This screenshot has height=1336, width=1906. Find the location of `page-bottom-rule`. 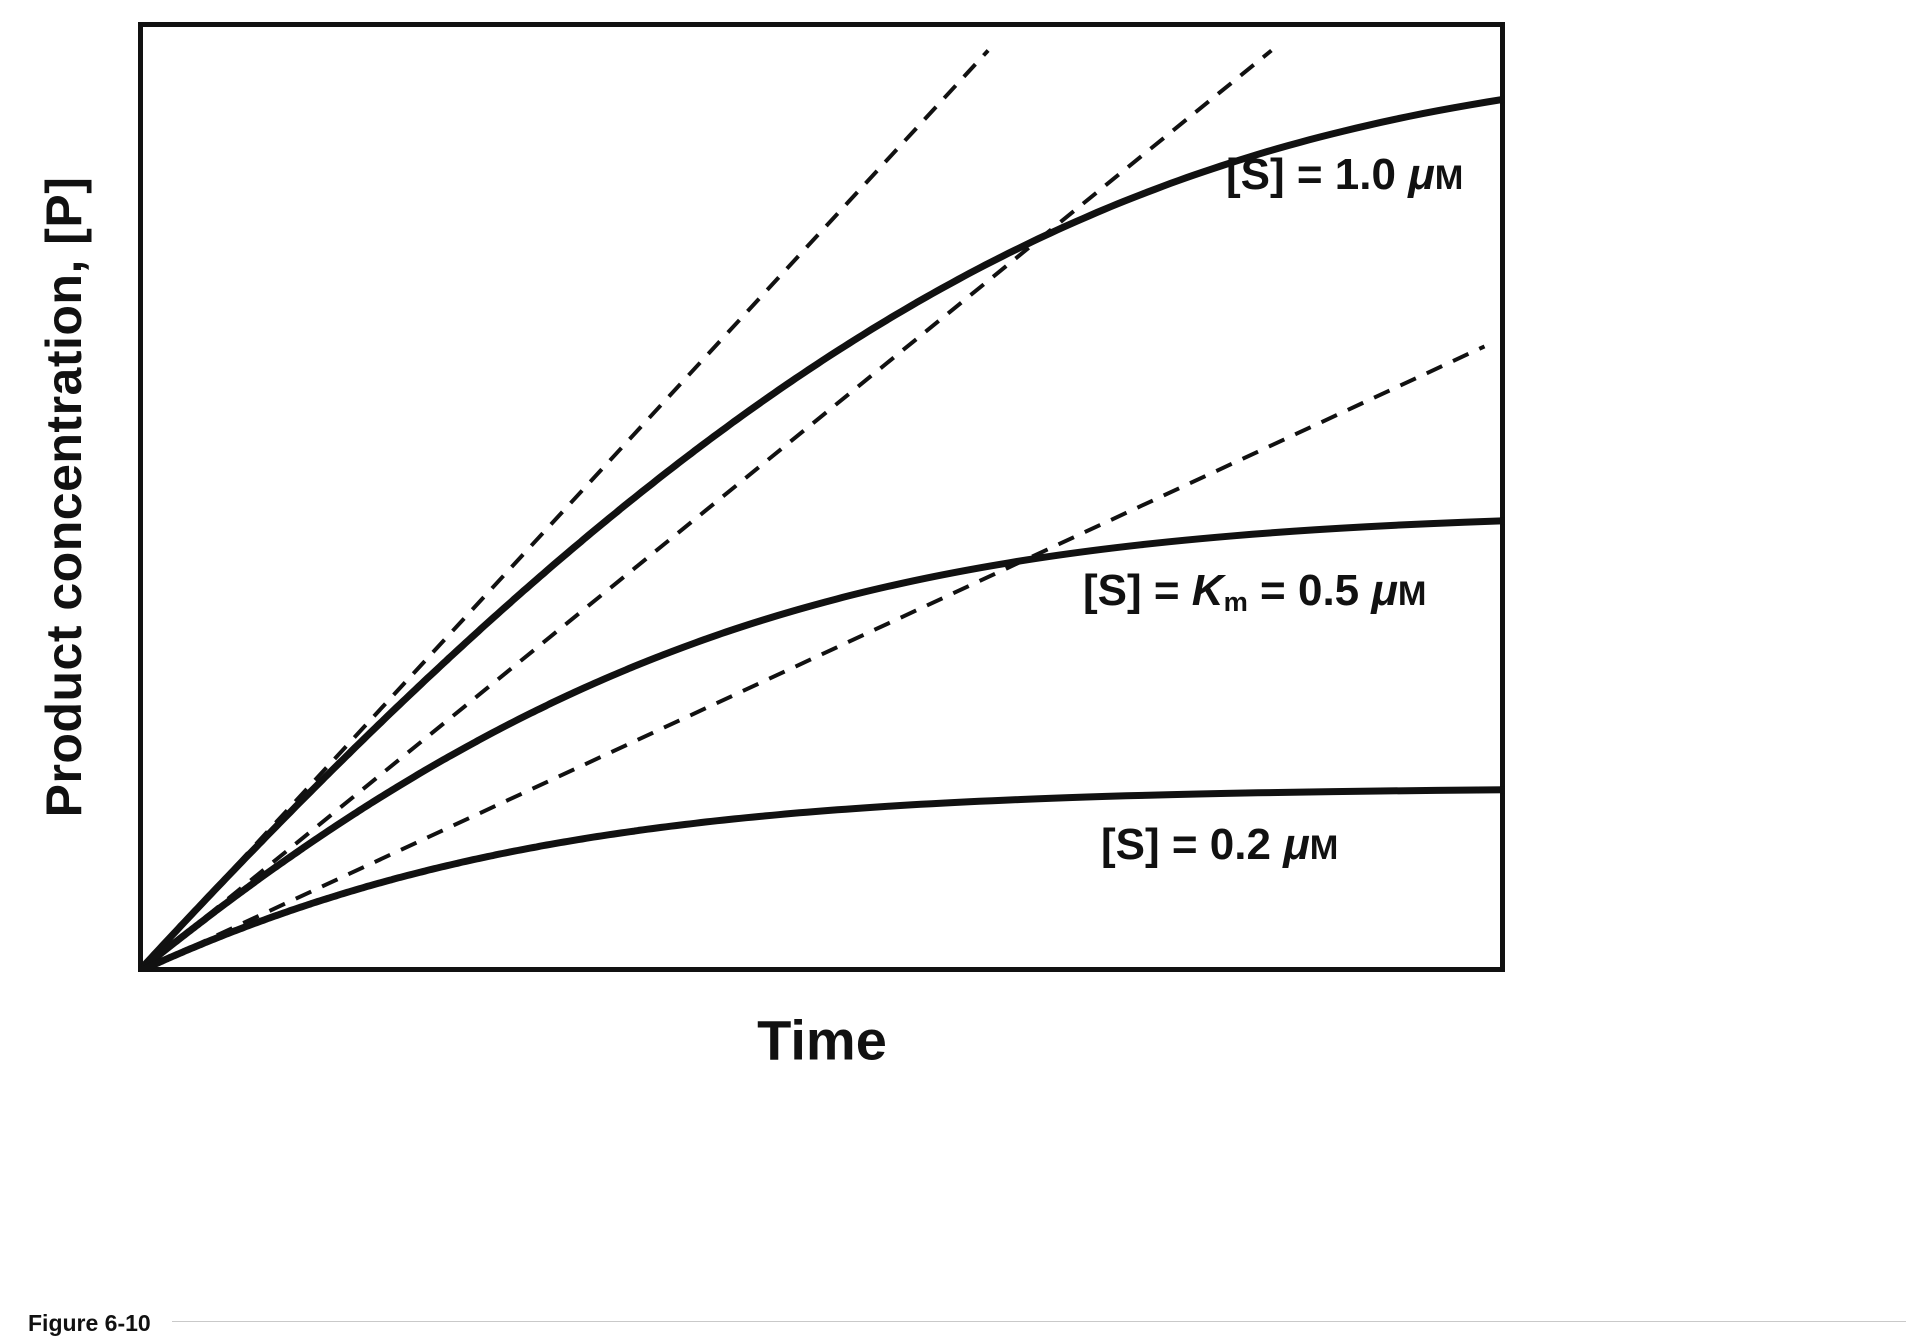

page-bottom-rule is located at coordinates (1039, 1321).